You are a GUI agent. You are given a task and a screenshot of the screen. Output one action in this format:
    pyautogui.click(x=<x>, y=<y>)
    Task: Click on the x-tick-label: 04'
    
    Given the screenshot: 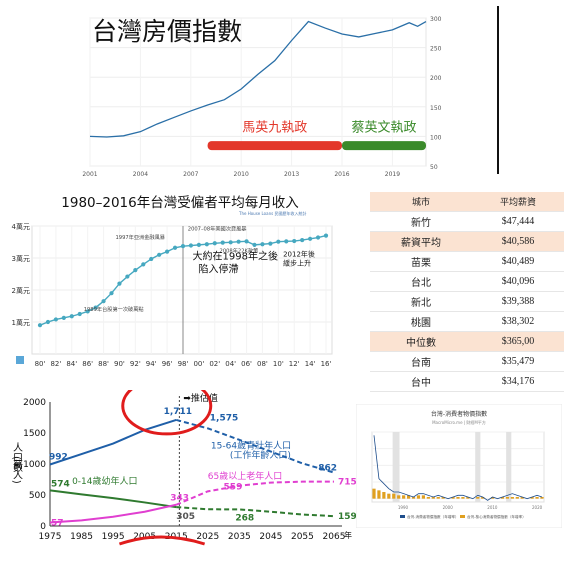 What is the action you would take?
    pyautogui.click(x=230, y=364)
    